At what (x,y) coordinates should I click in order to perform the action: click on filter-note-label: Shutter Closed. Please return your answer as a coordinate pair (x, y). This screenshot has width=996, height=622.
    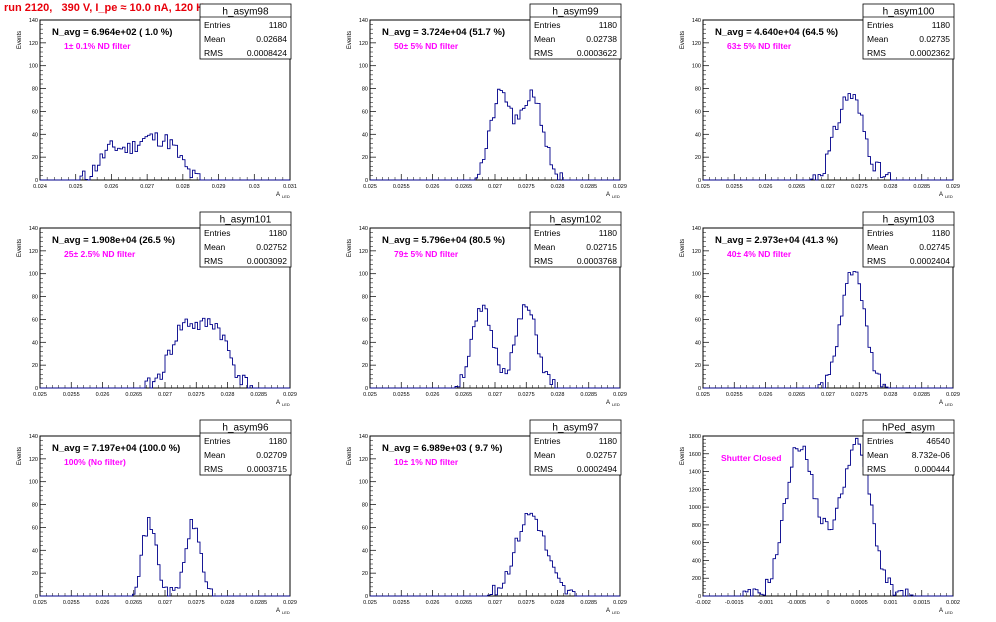
    Looking at the image, I should click on (751, 458).